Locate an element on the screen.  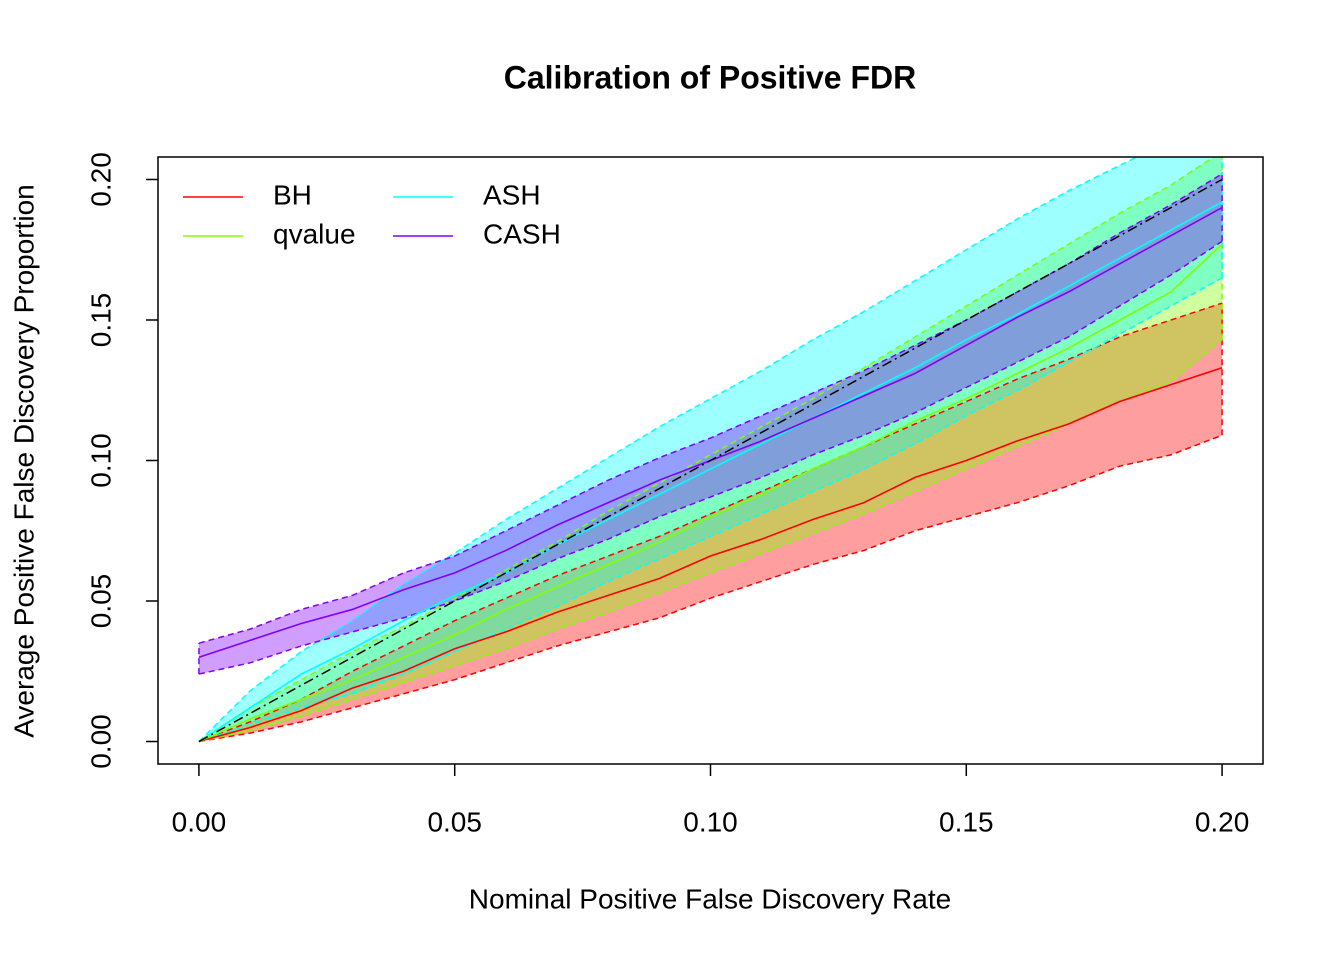
legend-label: CASH is located at coordinates (522, 233).